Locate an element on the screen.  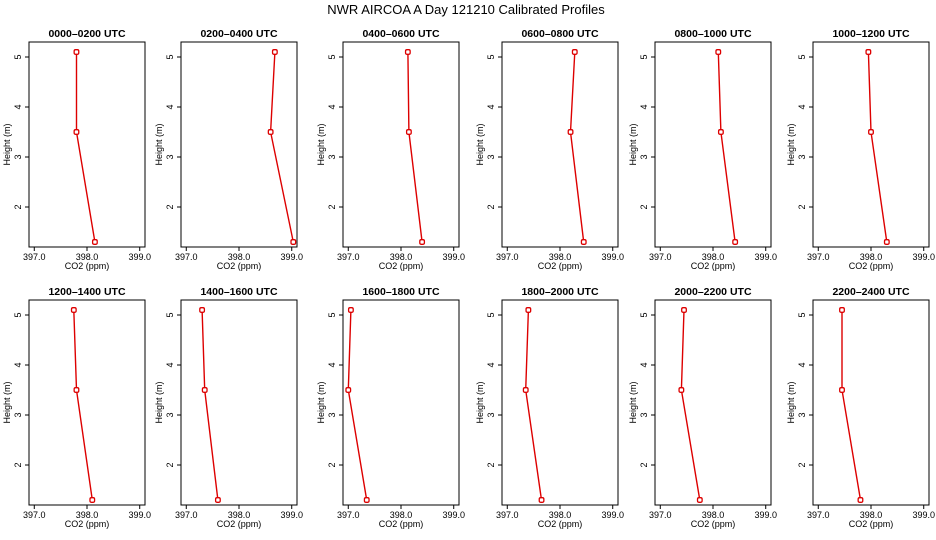
panel-title: 2000–2200 UTC is located at coordinates (712, 292).